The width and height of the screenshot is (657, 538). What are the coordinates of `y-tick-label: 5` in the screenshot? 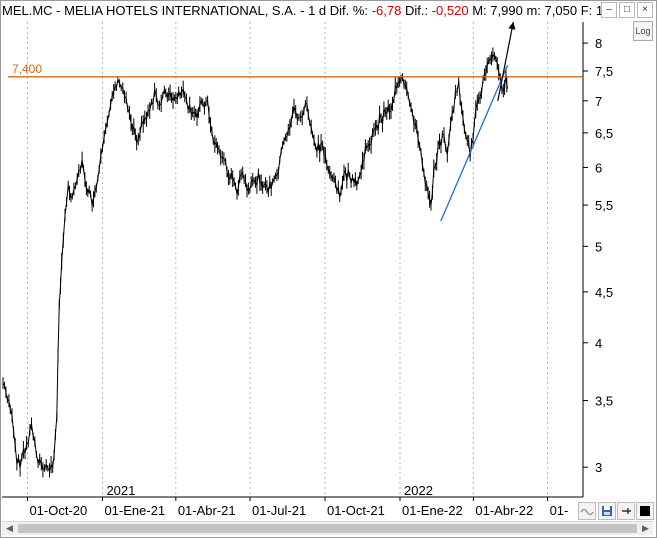 It's located at (598, 246).